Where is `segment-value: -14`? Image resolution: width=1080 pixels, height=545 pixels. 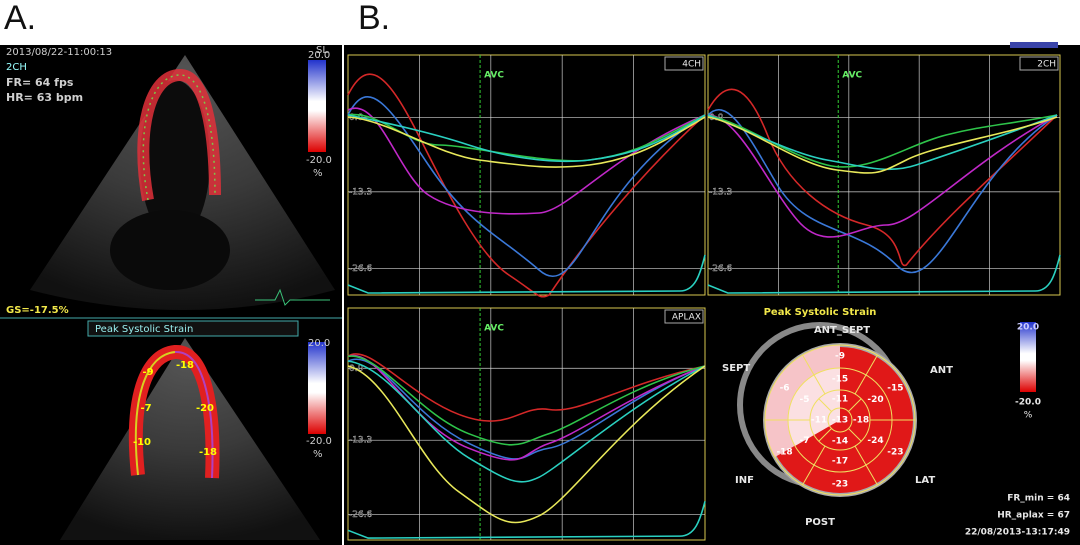
segment-value: -14 is located at coordinates (840, 442).